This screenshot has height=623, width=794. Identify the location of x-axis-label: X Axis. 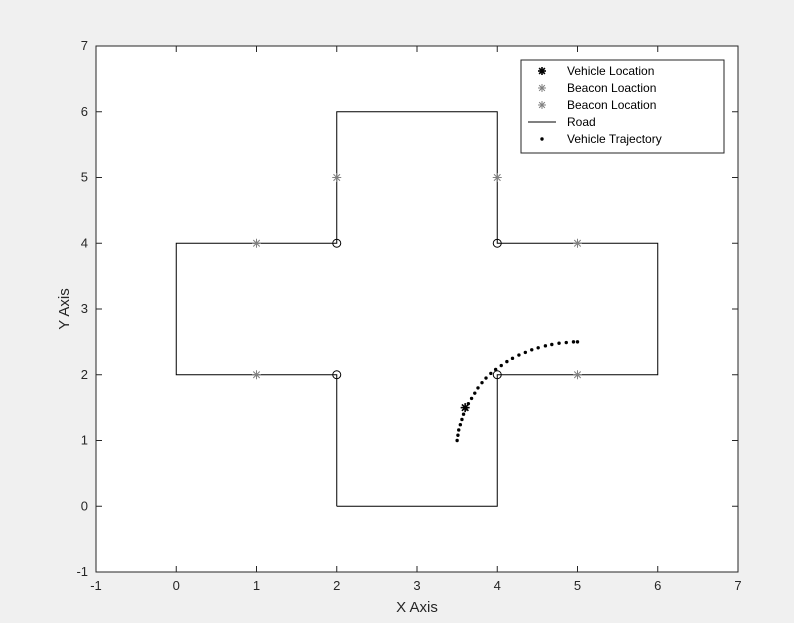
(417, 607).